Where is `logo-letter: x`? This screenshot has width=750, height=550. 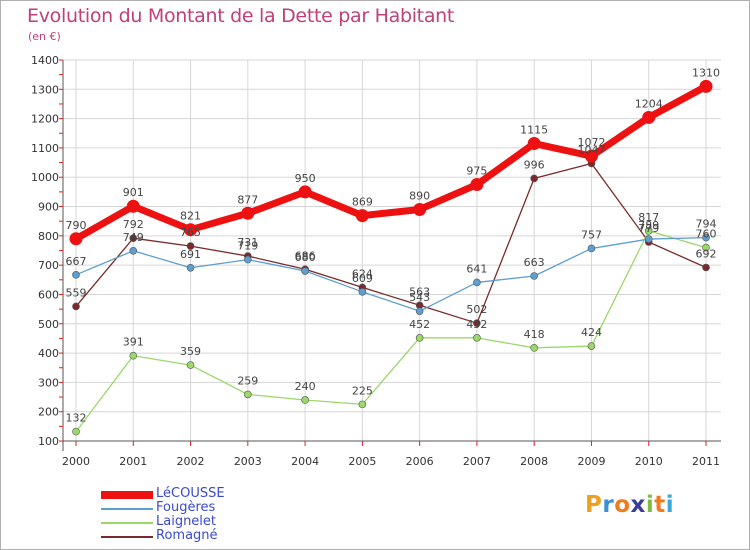
logo-letter: x is located at coordinates (638, 505).